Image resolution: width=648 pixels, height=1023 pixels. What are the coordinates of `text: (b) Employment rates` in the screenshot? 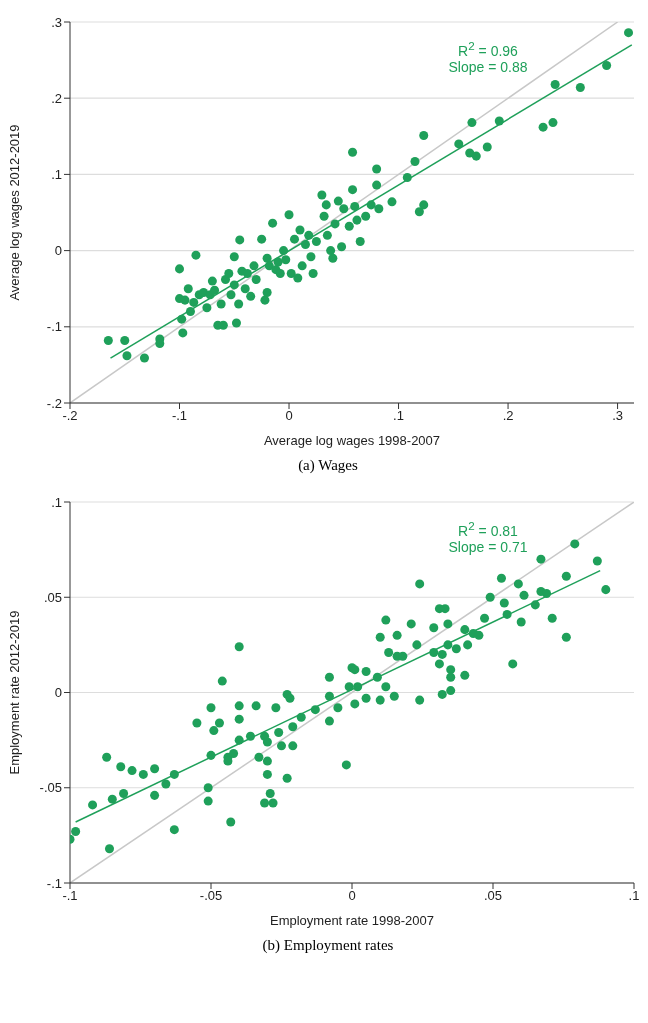 It's located at (328, 945).